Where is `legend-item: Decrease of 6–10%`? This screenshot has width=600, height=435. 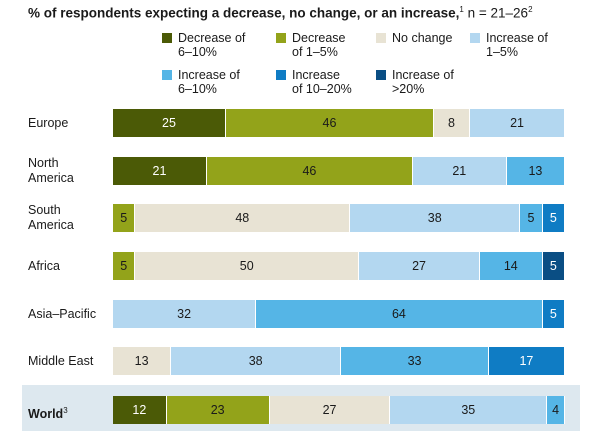 legend-item: Decrease of 6–10% is located at coordinates (203, 45).